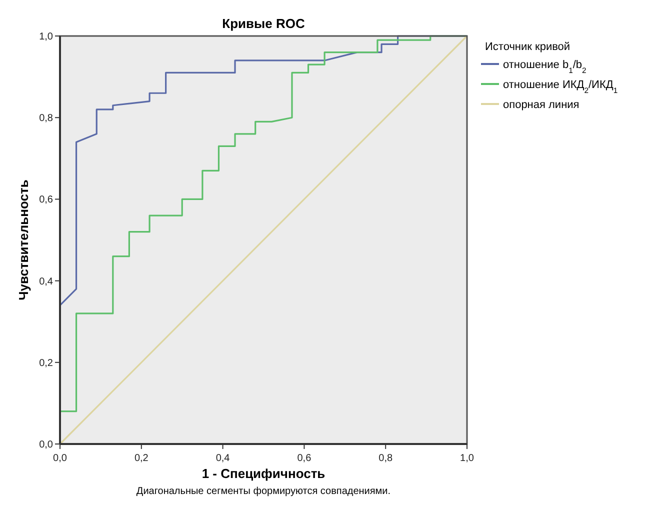  Describe the element at coordinates (263, 491) in the screenshot. I see `text: Диагональные сегменты формируются совпадениями.` at that location.